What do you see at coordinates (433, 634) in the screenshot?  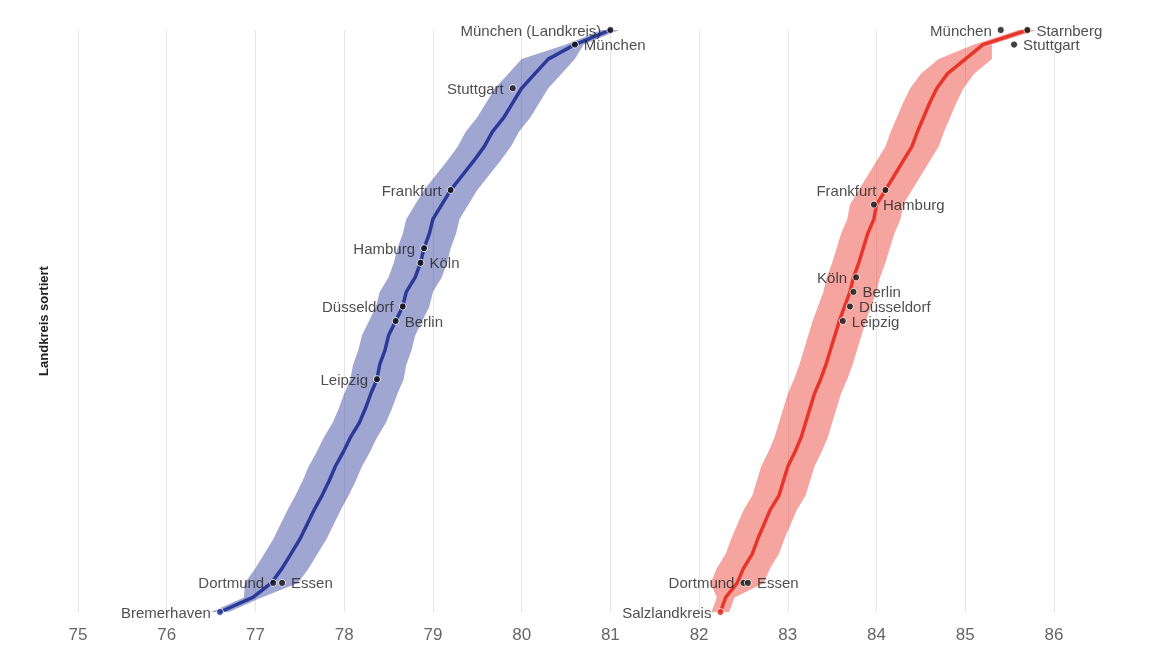 I see `x-tick-label: 79` at bounding box center [433, 634].